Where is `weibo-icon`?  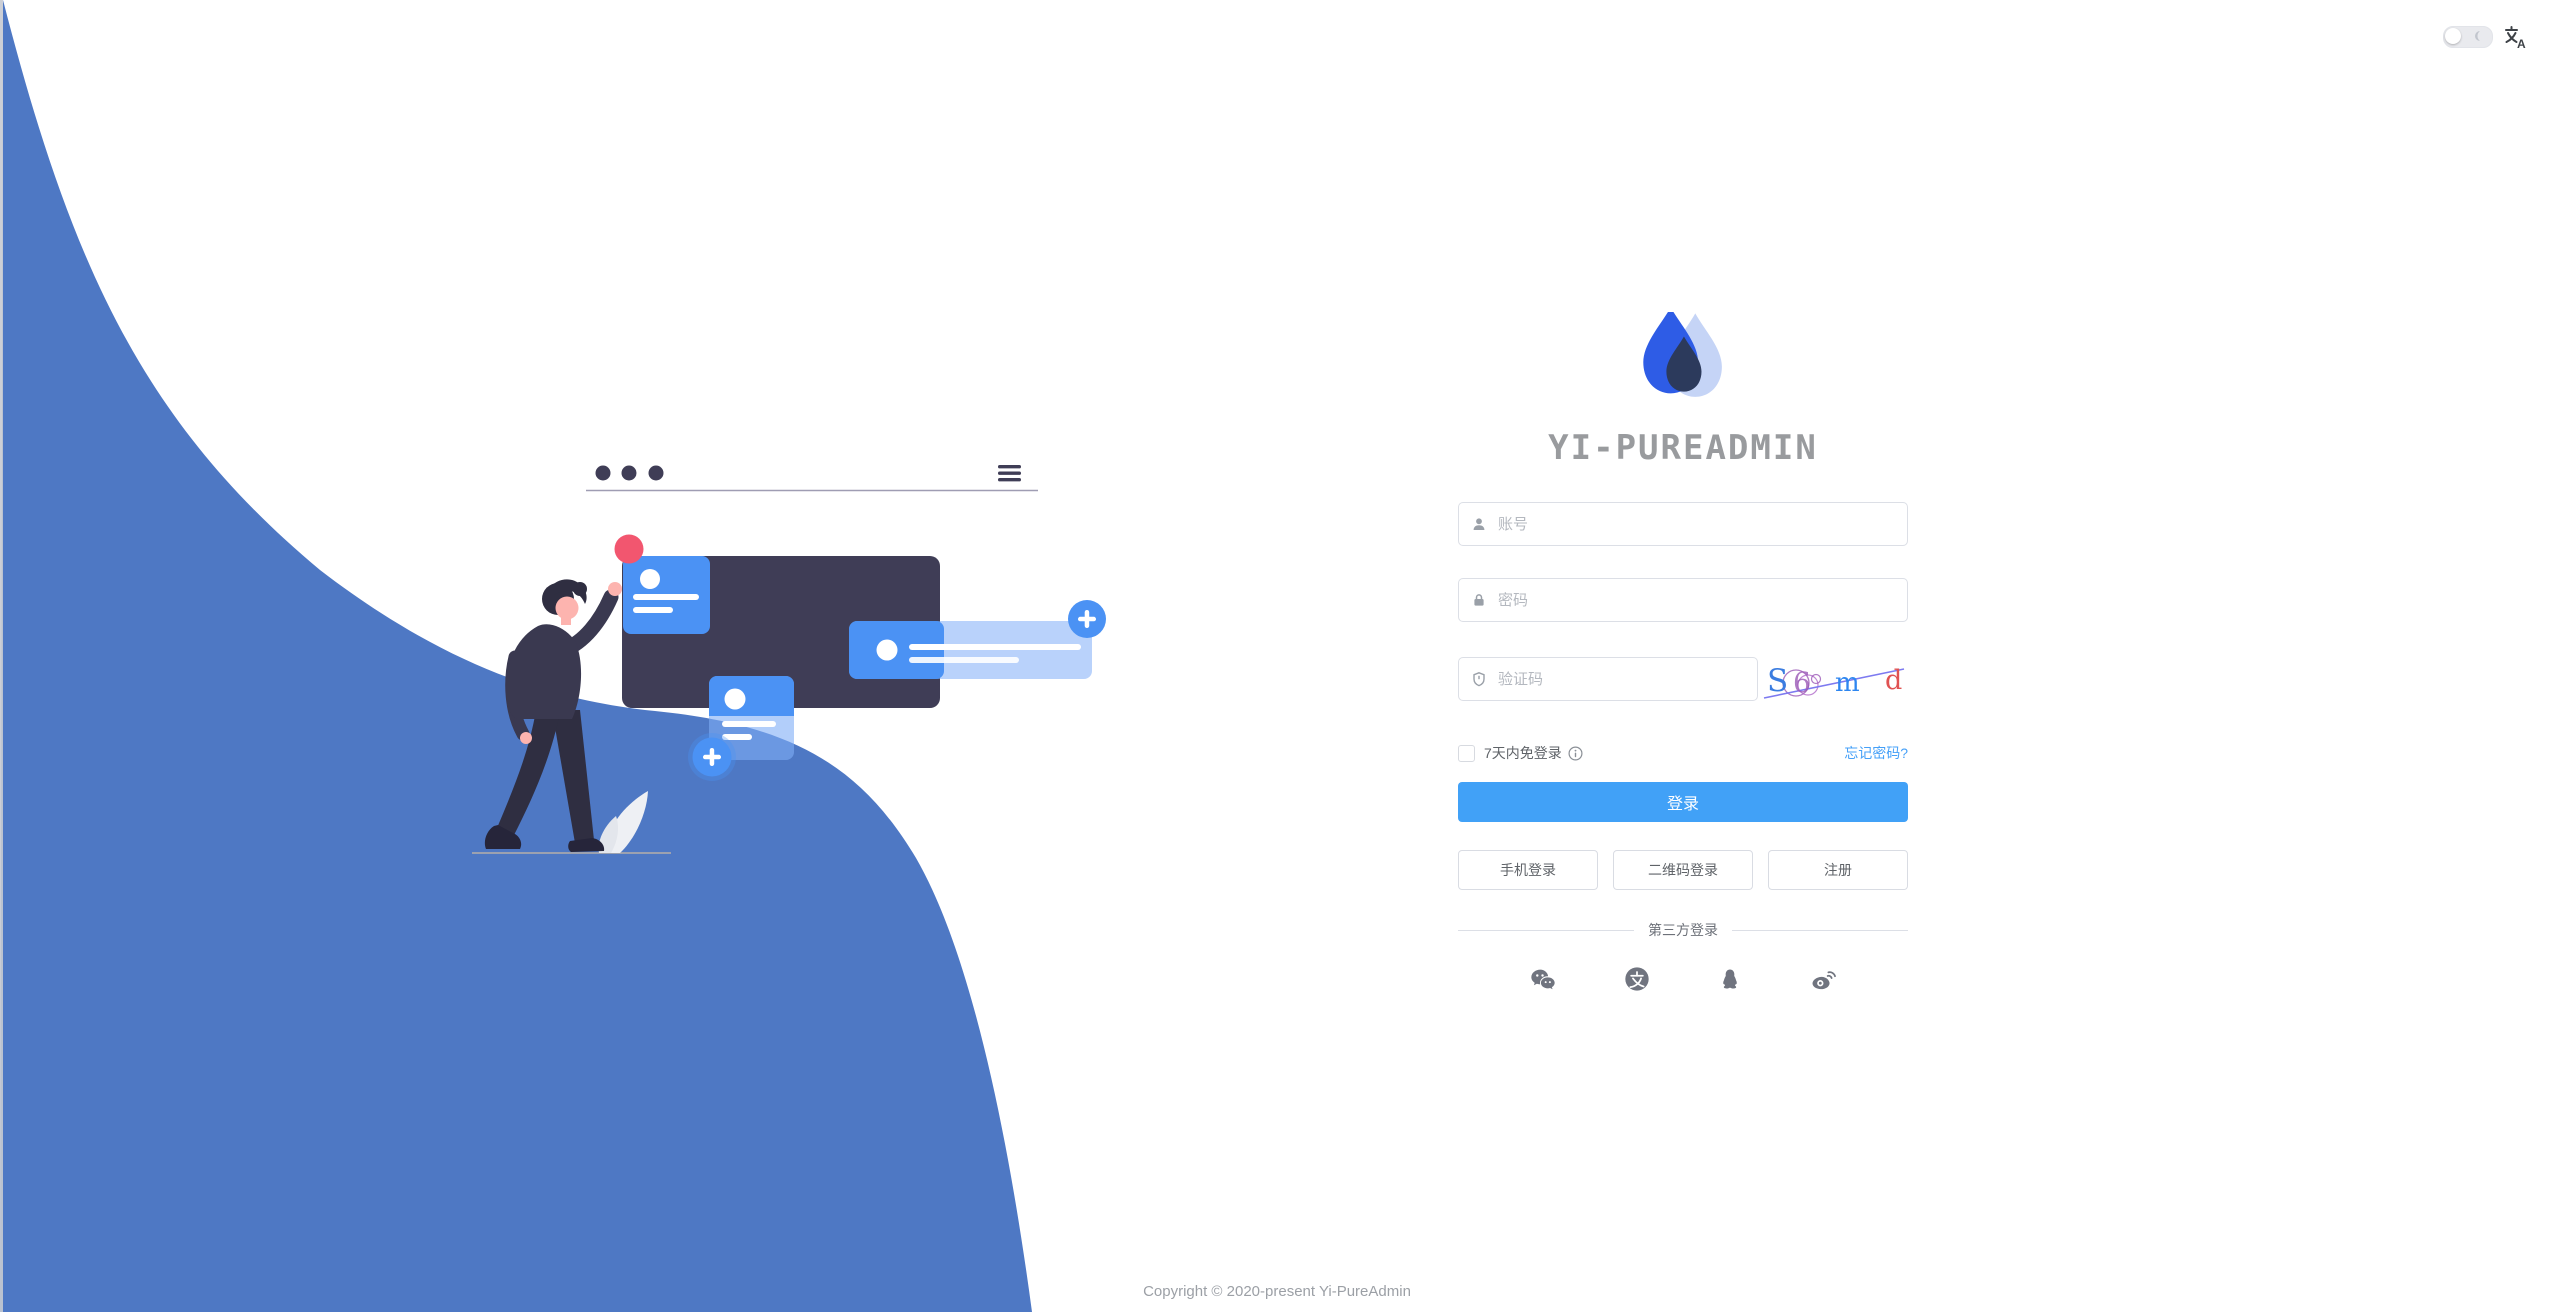 weibo-icon is located at coordinates (1823, 979).